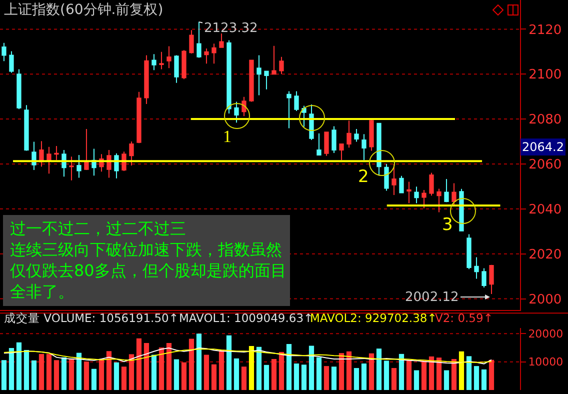 Image resolution: width=568 pixels, height=394 pixels. I want to click on y-tick-label: 20000, so click(546, 333).